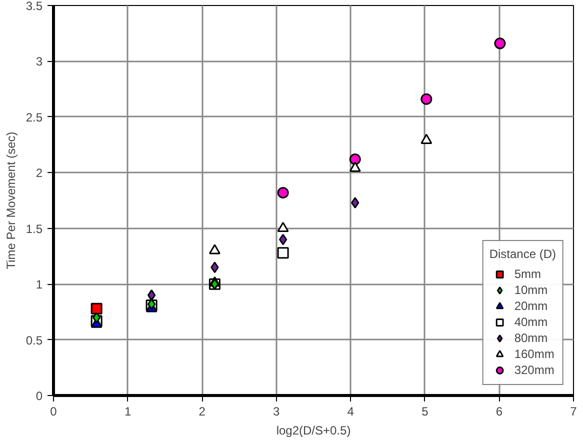 The height and width of the screenshot is (440, 583). What do you see at coordinates (534, 370) in the screenshot?
I see `legend-label: 320mm` at bounding box center [534, 370].